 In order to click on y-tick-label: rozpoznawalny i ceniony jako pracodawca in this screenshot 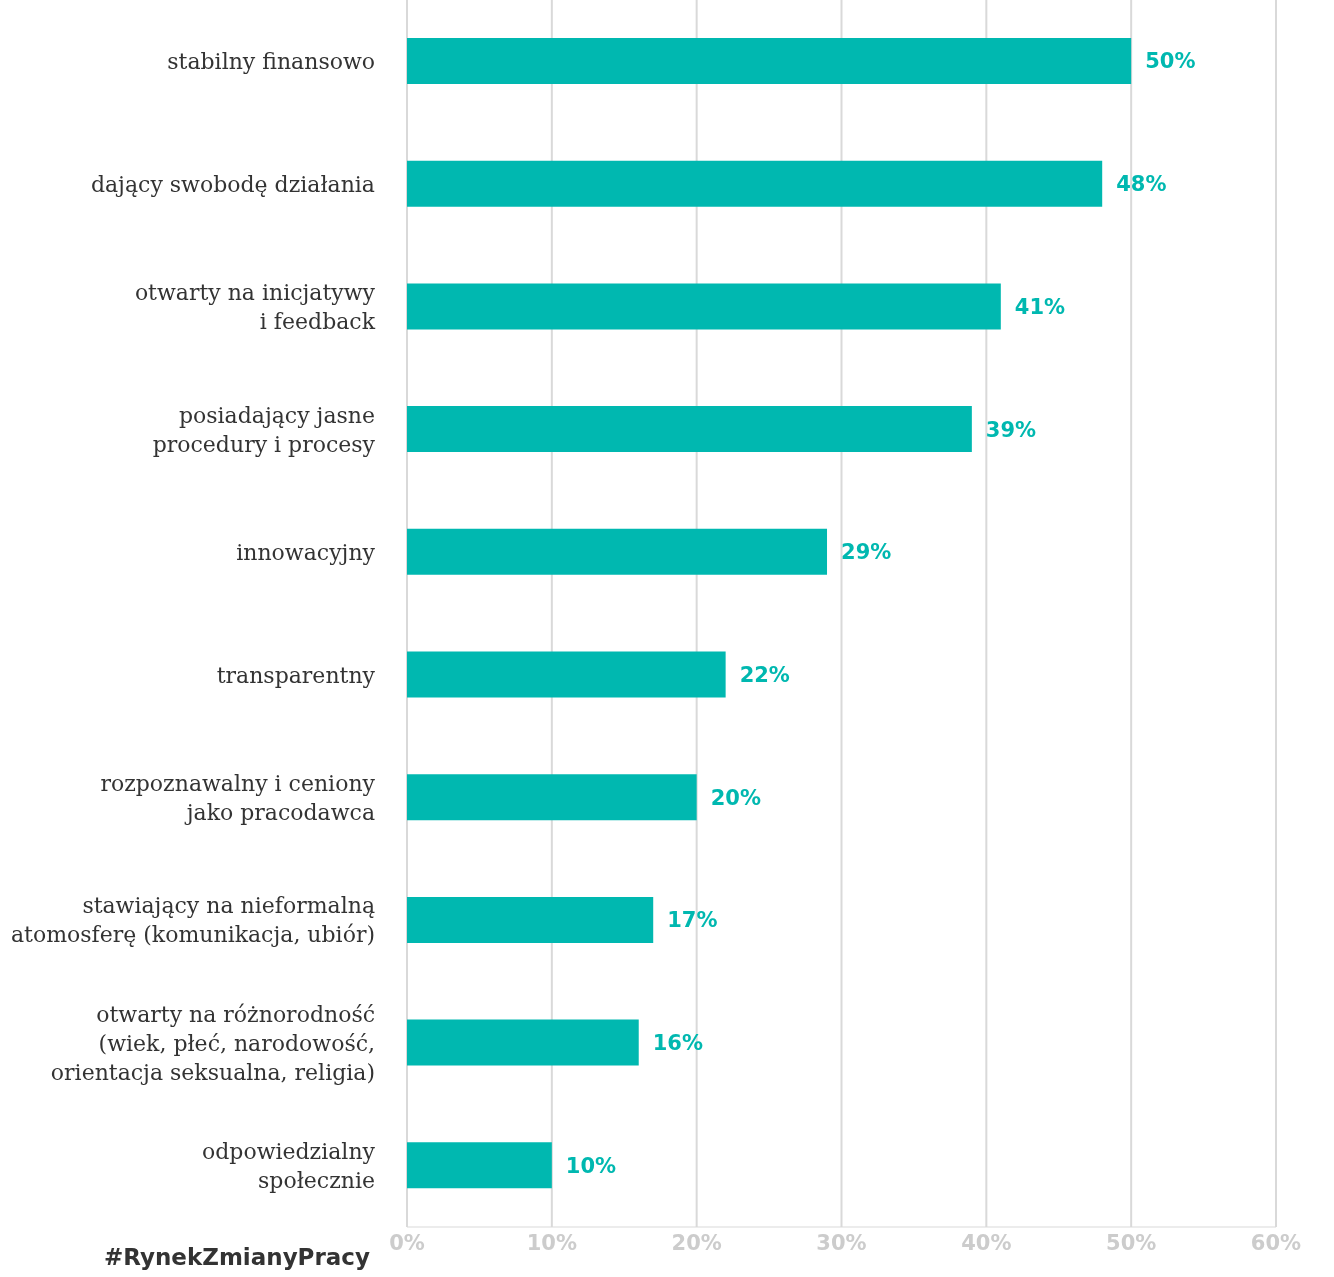, I will do `click(238, 797)`.